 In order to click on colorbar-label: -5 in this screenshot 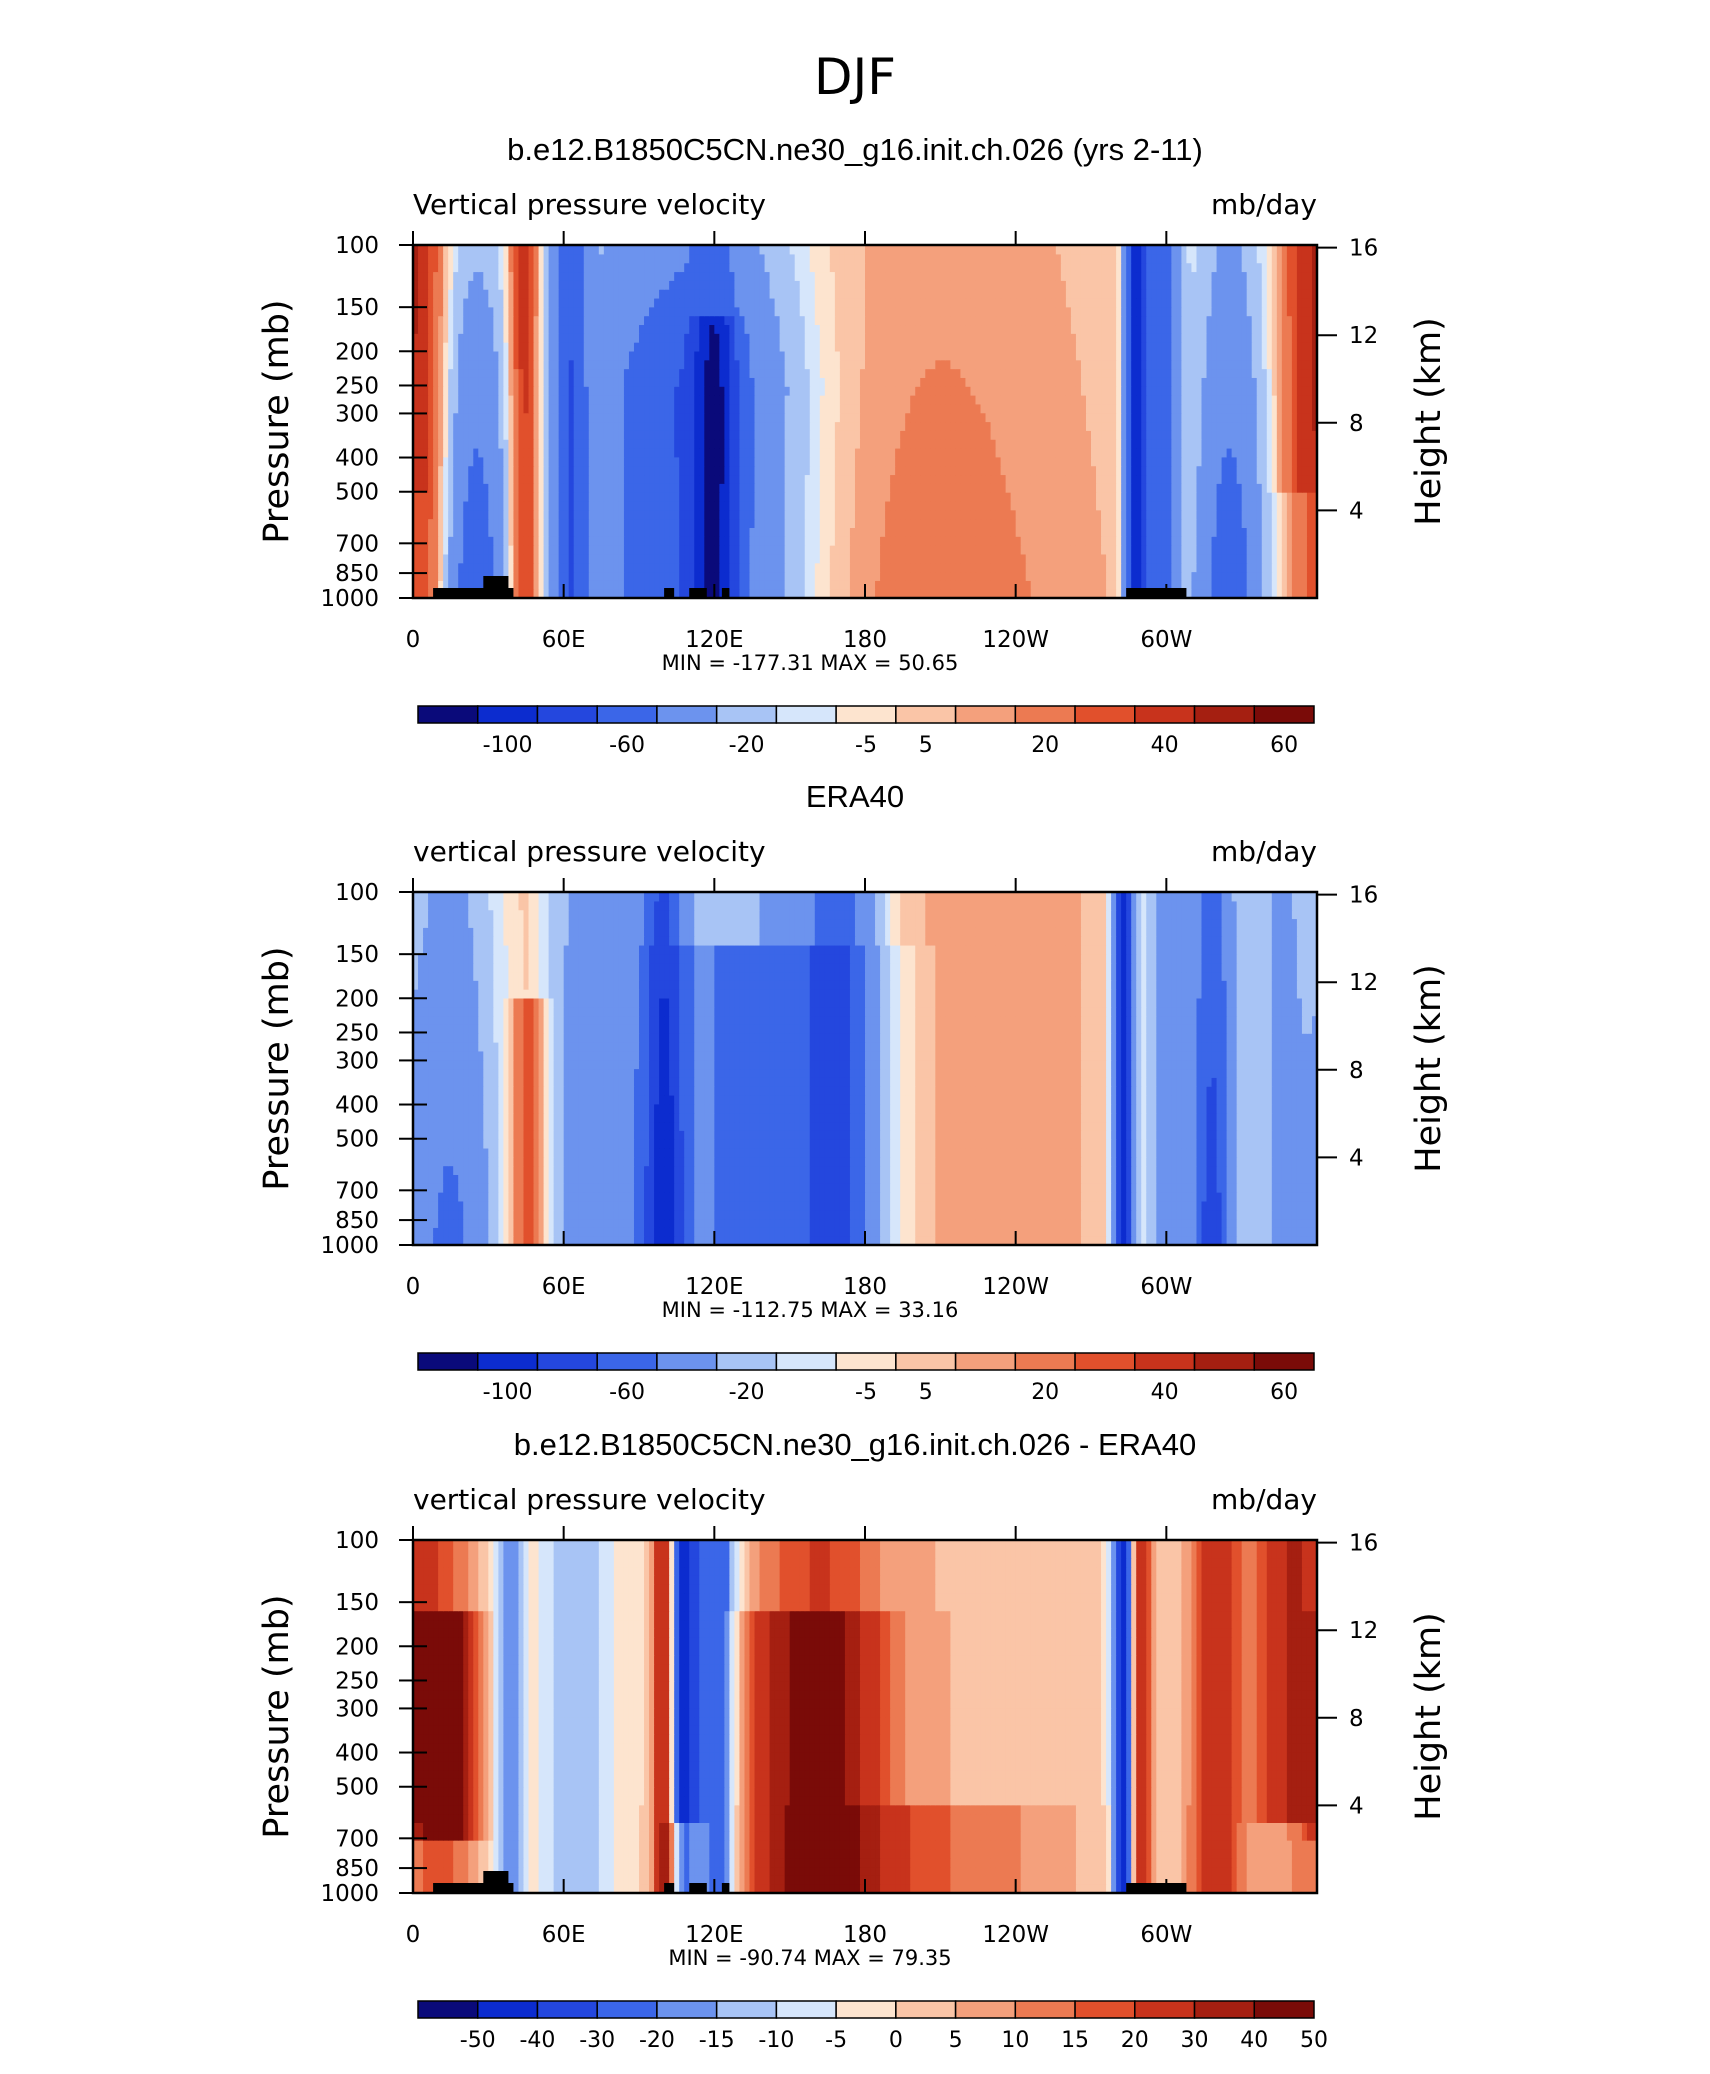, I will do `click(866, 1392)`.